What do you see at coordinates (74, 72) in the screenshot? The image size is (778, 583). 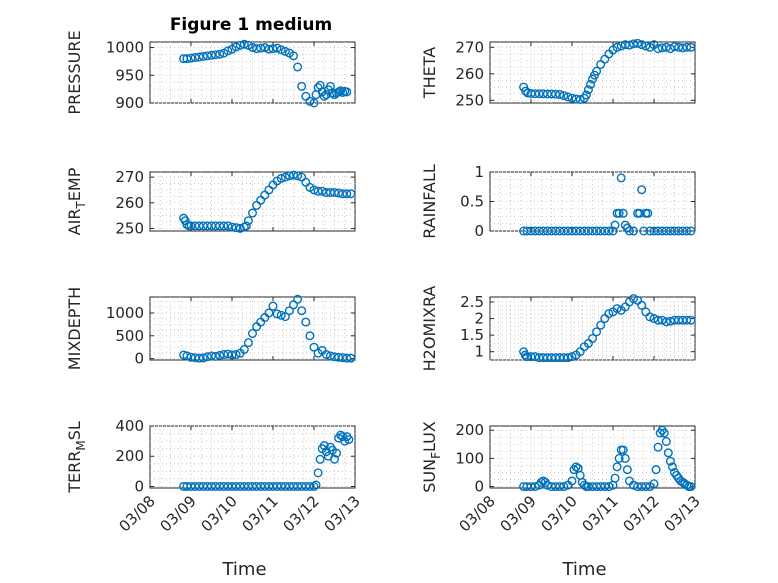 I see `y-axis-label-pressure: PRESSURE` at bounding box center [74, 72].